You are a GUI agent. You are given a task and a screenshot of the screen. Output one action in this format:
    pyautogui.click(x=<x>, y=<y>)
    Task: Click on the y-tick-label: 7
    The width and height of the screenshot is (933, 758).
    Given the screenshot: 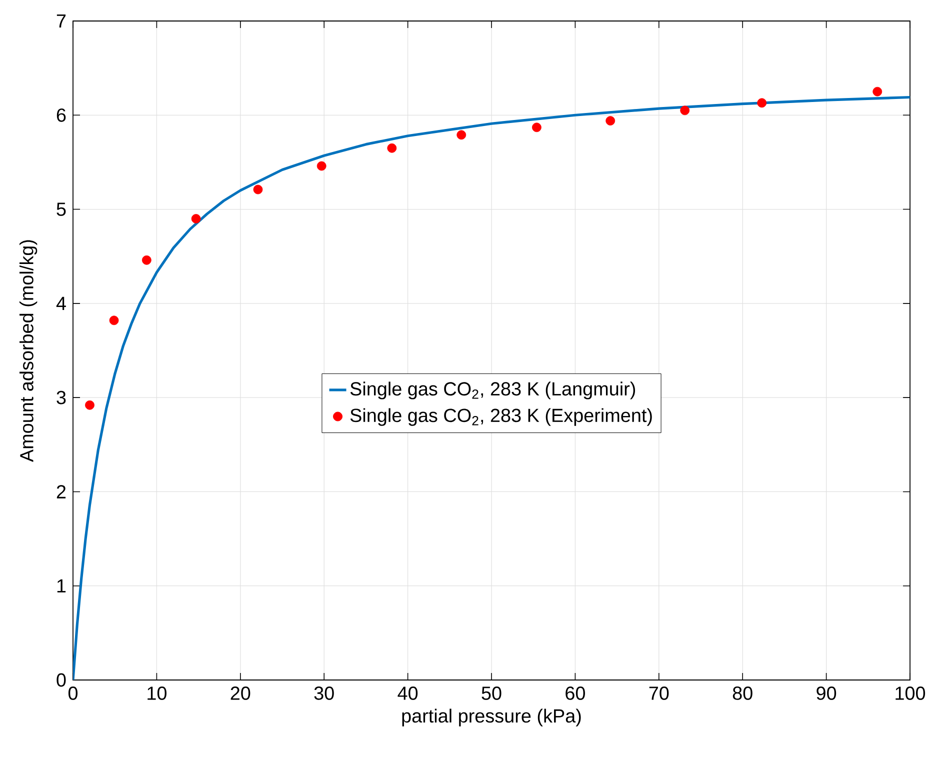 What is the action you would take?
    pyautogui.click(x=61, y=21)
    